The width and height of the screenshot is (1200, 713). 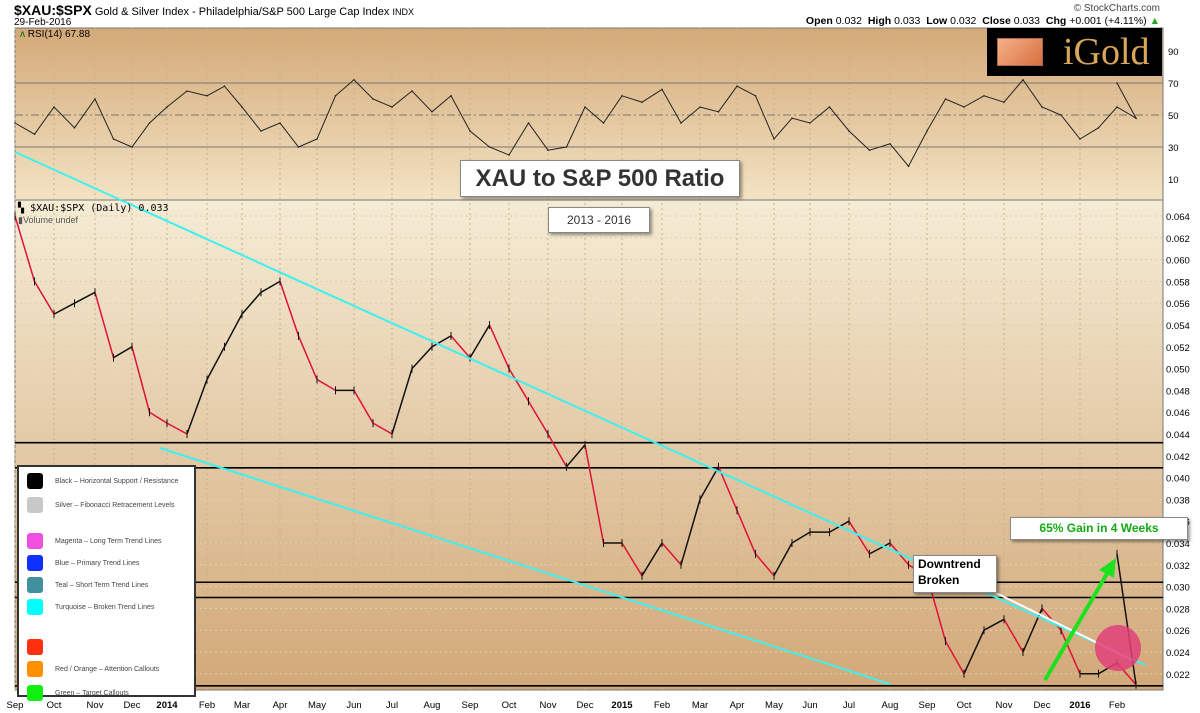 I want to click on rsi-tick-label: 70, so click(x=1173, y=84).